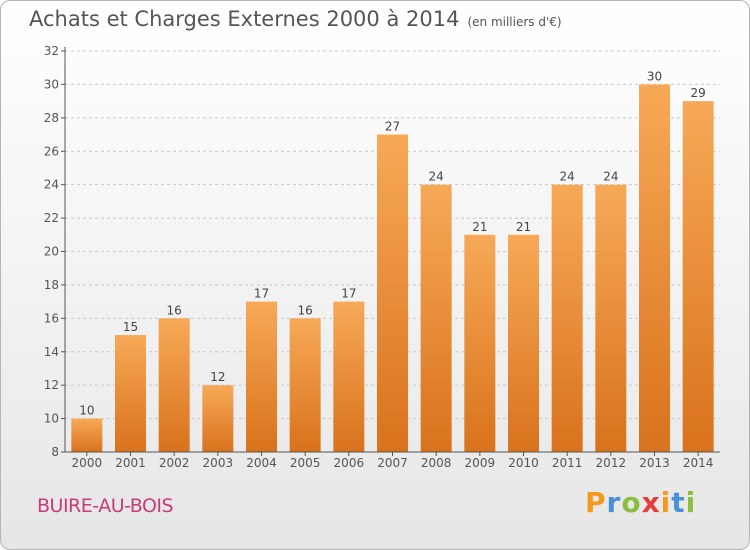  Describe the element at coordinates (392, 463) in the screenshot. I see `x-tick-label-2007: 2007` at that location.